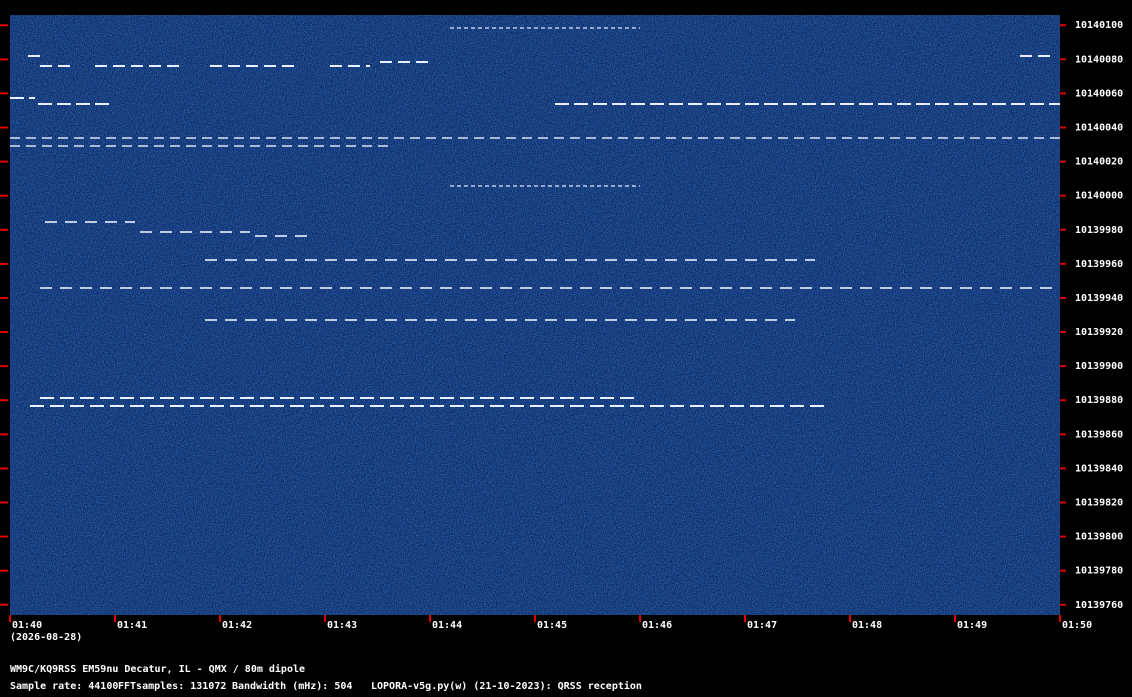 The width and height of the screenshot is (1132, 697). What do you see at coordinates (1099, 537) in the screenshot?
I see `y-tick-label: 10139800` at bounding box center [1099, 537].